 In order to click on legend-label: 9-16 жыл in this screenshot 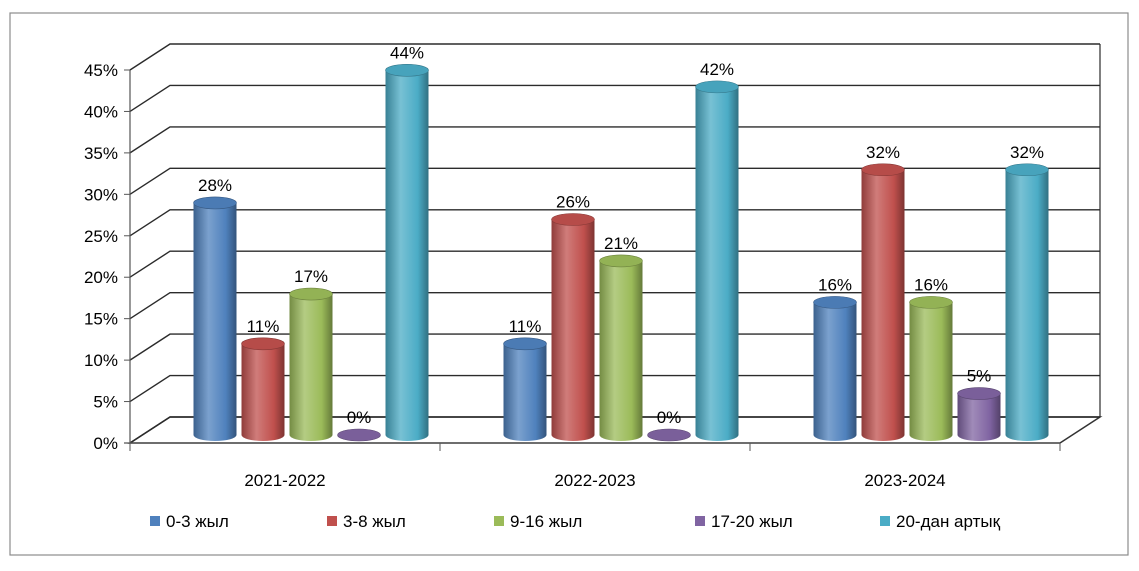, I will do `click(546, 521)`.